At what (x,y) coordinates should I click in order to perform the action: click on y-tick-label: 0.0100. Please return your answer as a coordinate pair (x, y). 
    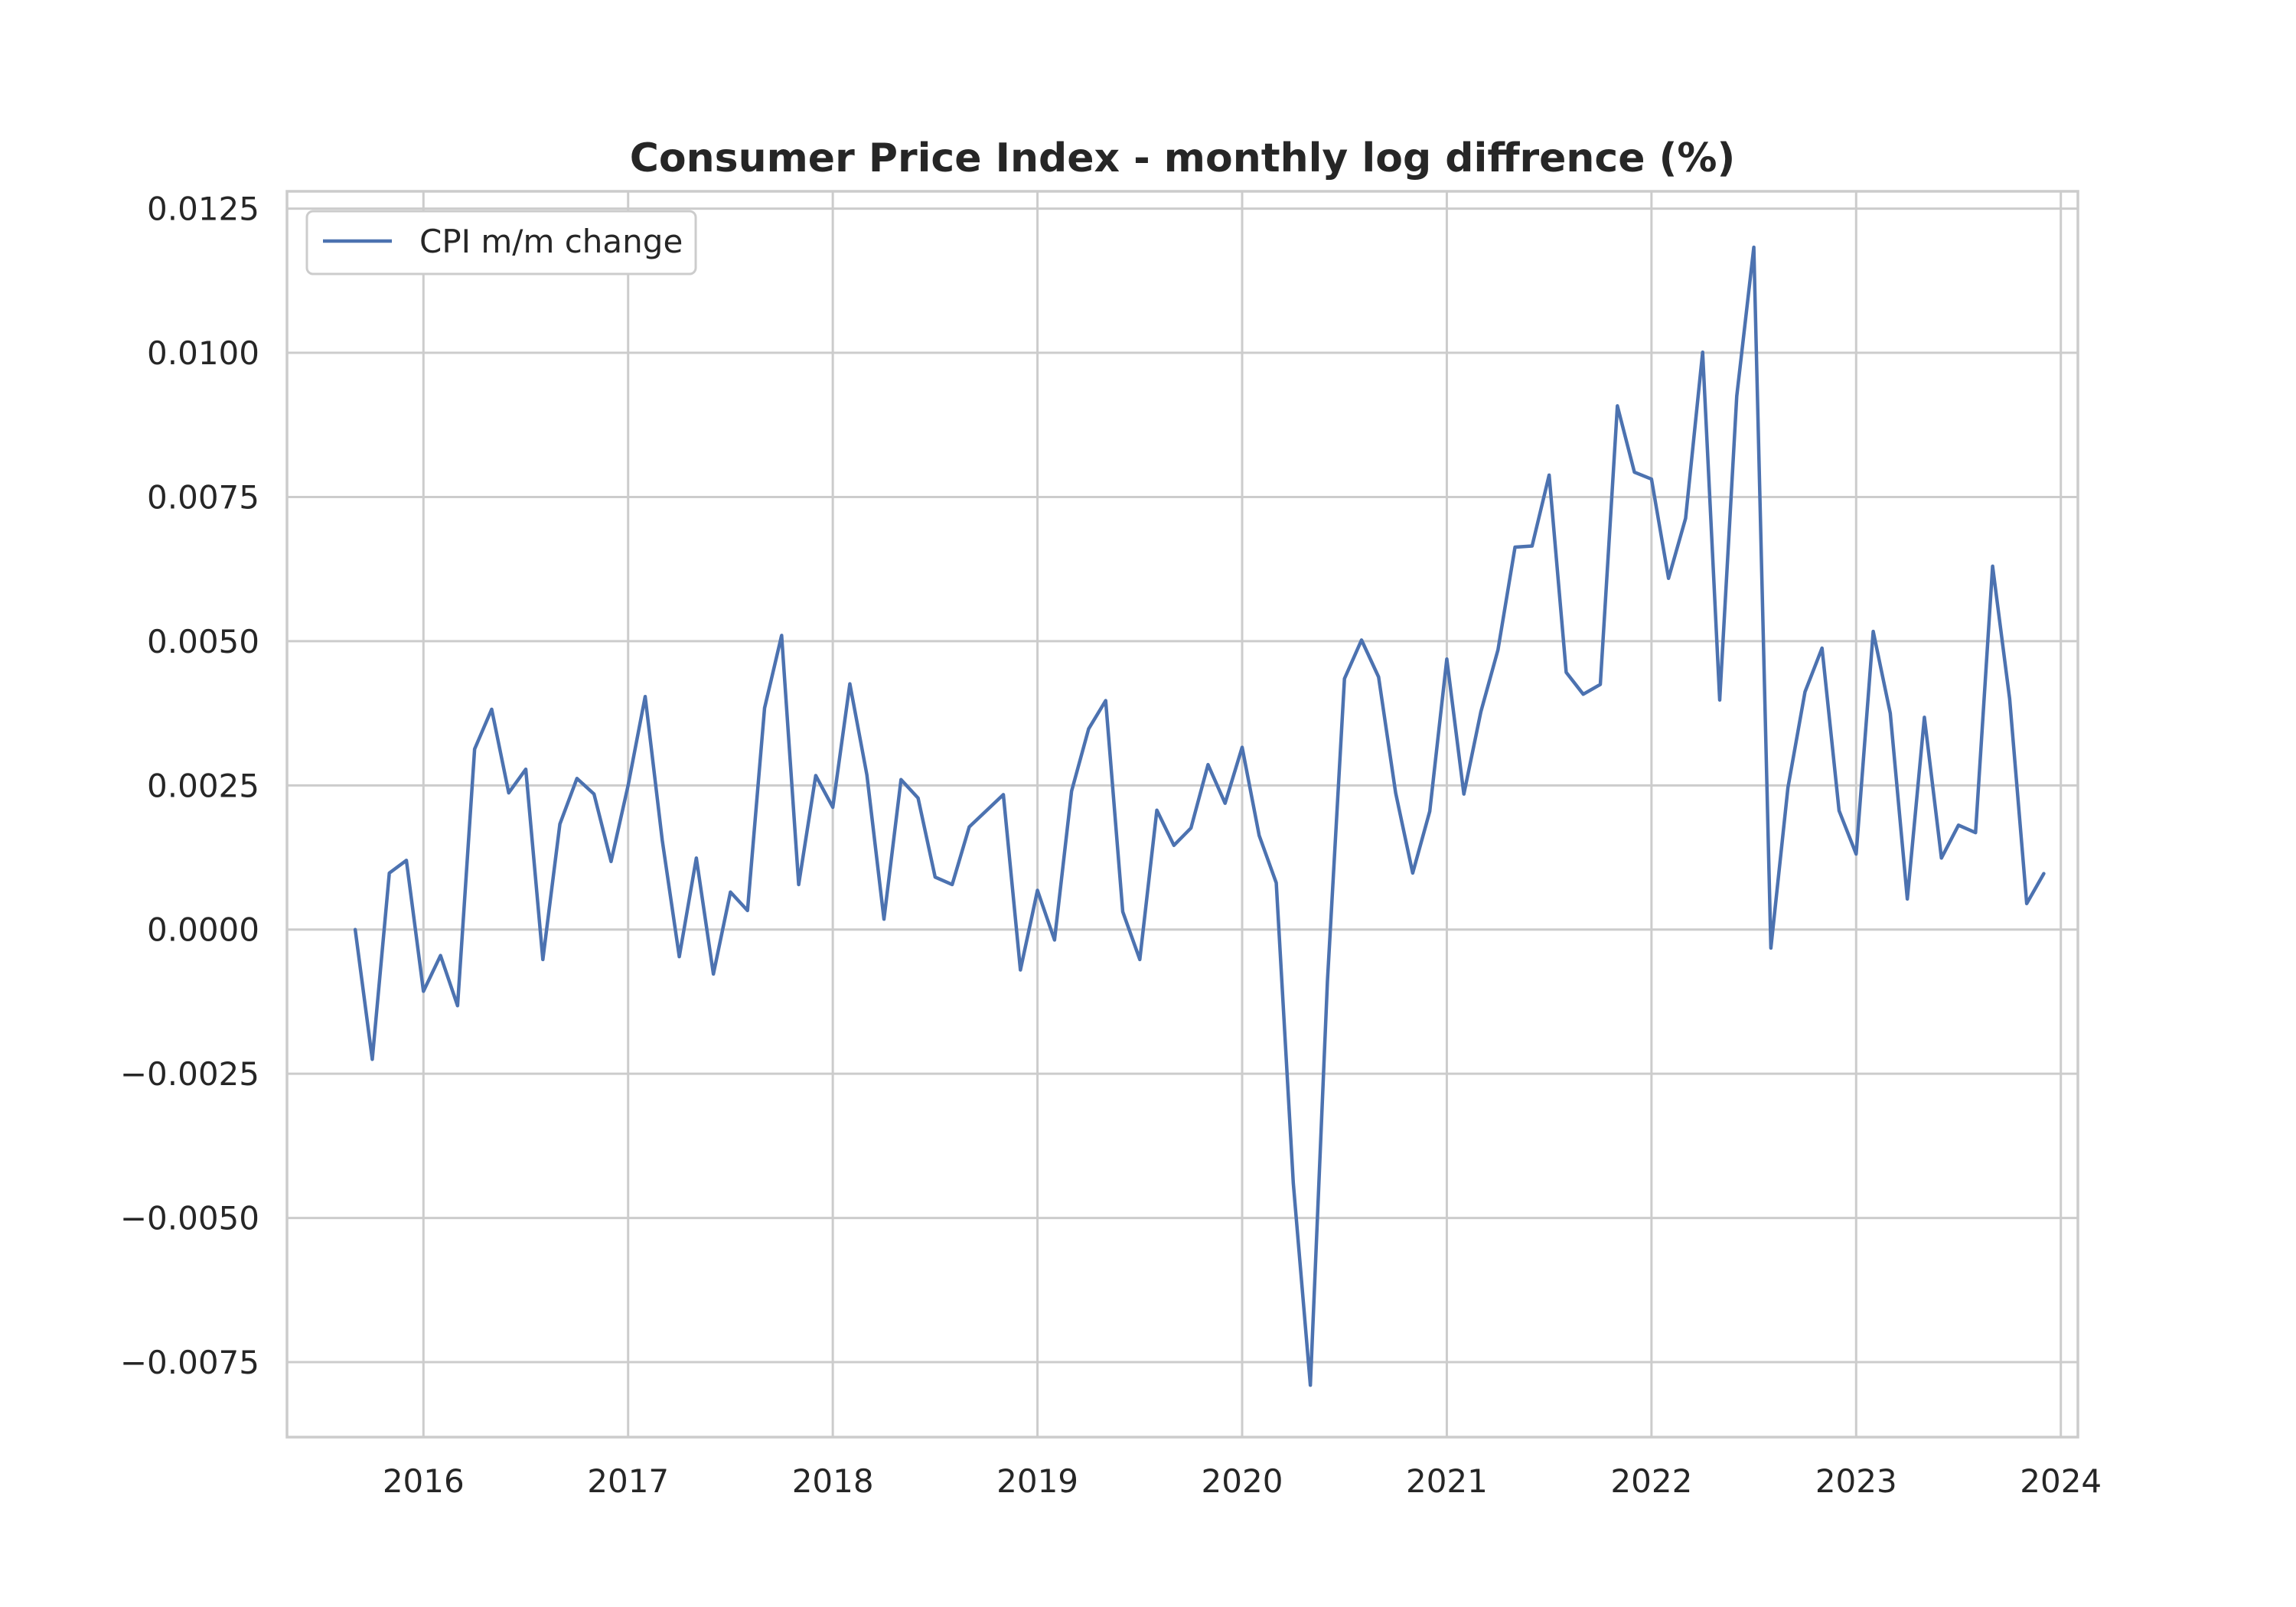
    Looking at the image, I should click on (203, 353).